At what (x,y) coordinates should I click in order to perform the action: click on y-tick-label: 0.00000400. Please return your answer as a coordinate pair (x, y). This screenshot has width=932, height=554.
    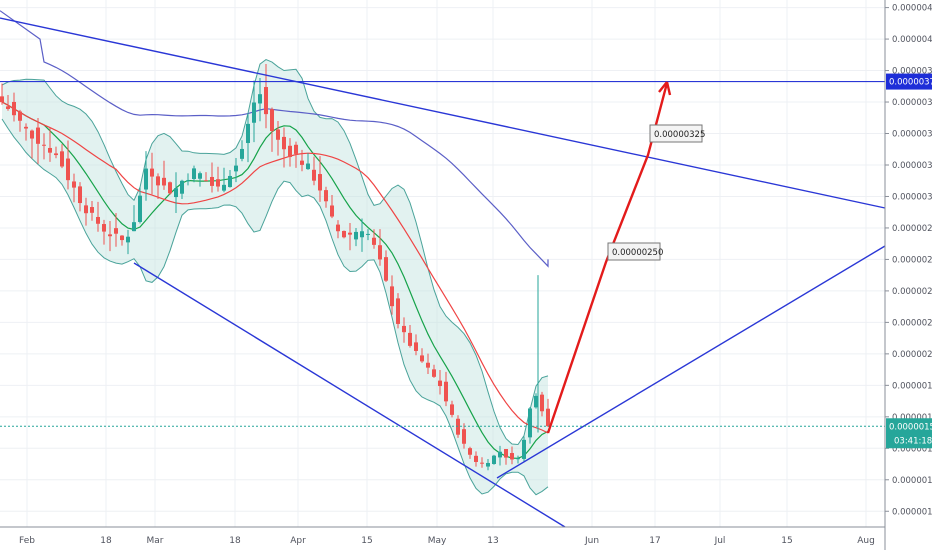
    Looking at the image, I should click on (912, 40).